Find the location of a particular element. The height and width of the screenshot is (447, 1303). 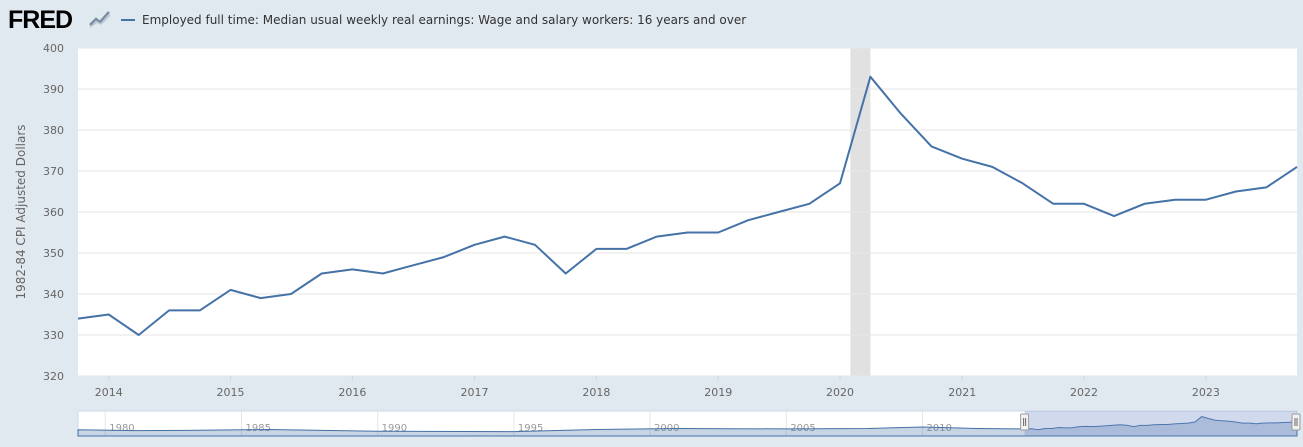

y-tick-label: 350 is located at coordinates (53, 253).